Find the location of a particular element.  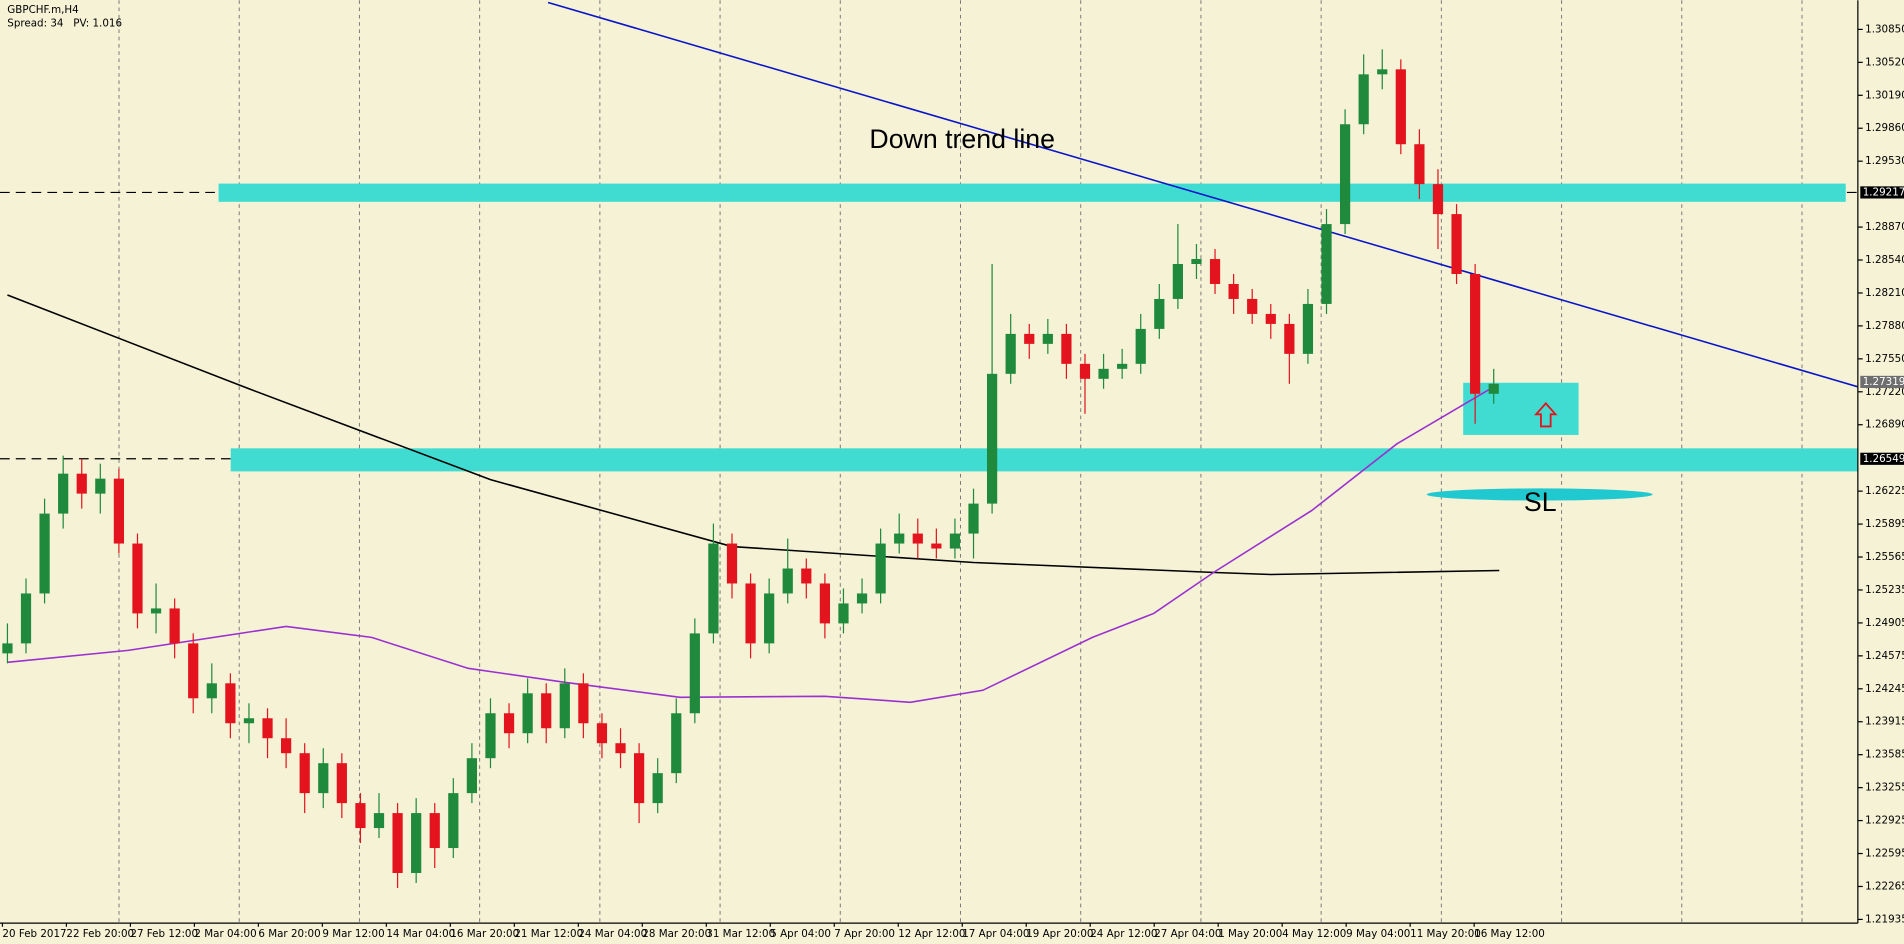

x-tick-label: 5 Apr 04:00 is located at coordinates (800, 934).